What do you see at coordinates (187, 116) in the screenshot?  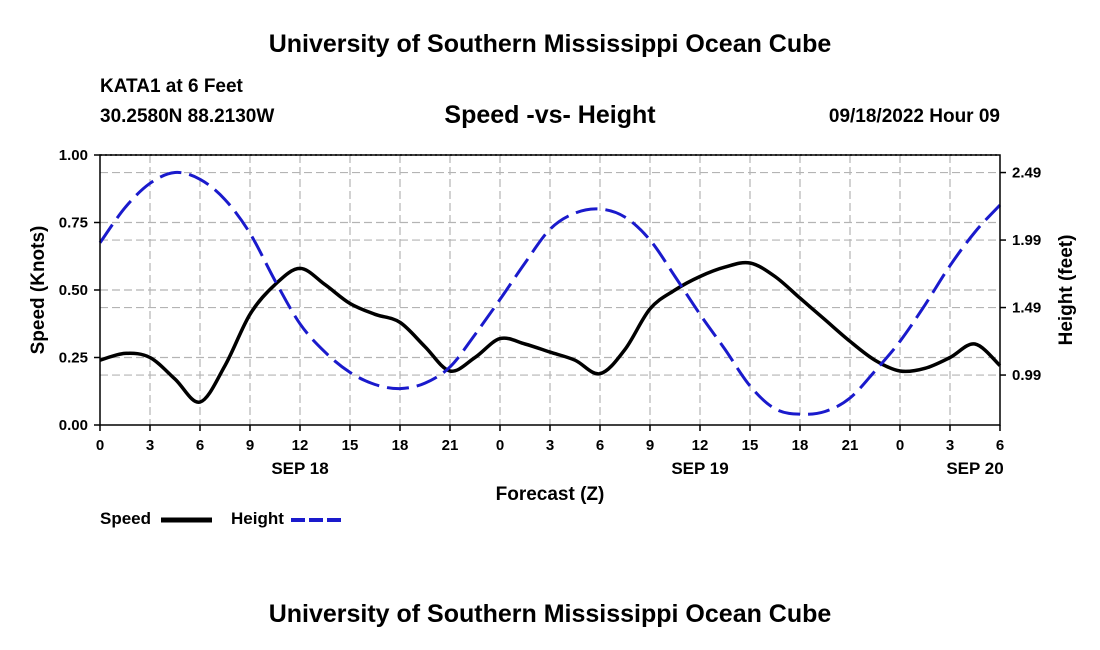 I see `coordinates-label: 30.2580N 88.2130W` at bounding box center [187, 116].